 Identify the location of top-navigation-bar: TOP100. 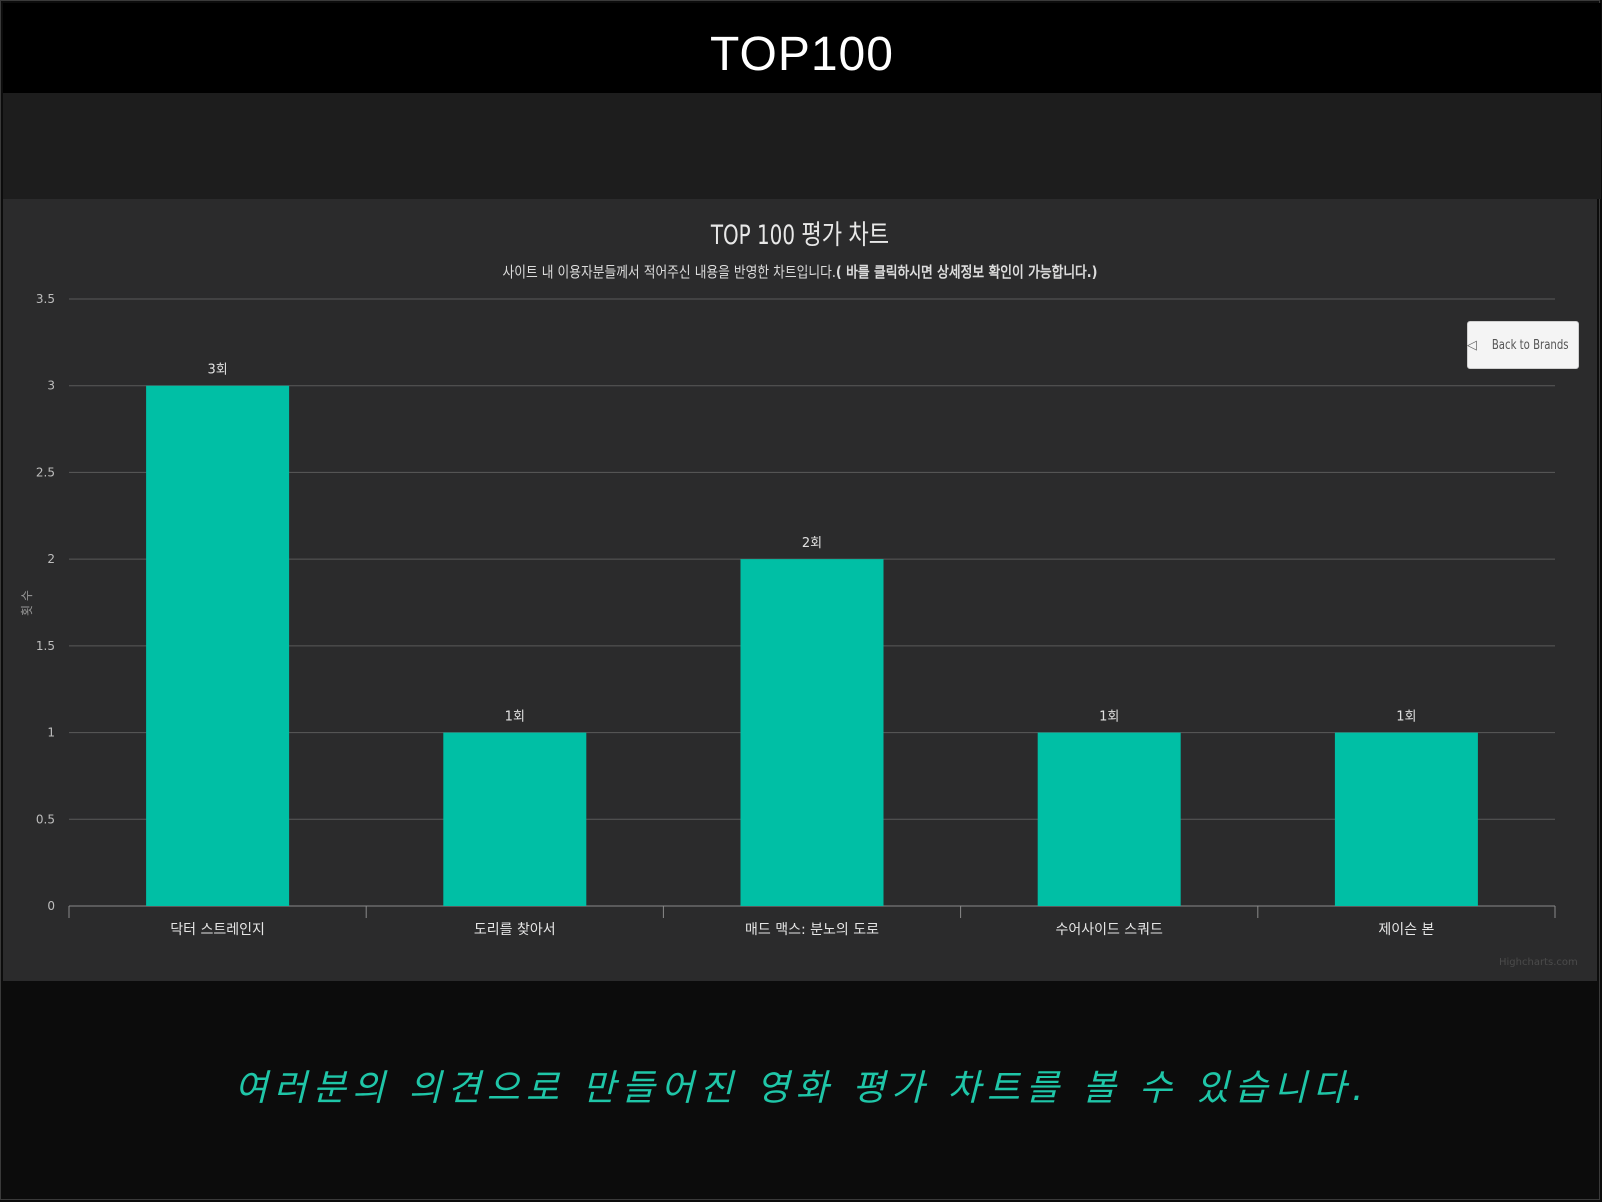
(802, 48).